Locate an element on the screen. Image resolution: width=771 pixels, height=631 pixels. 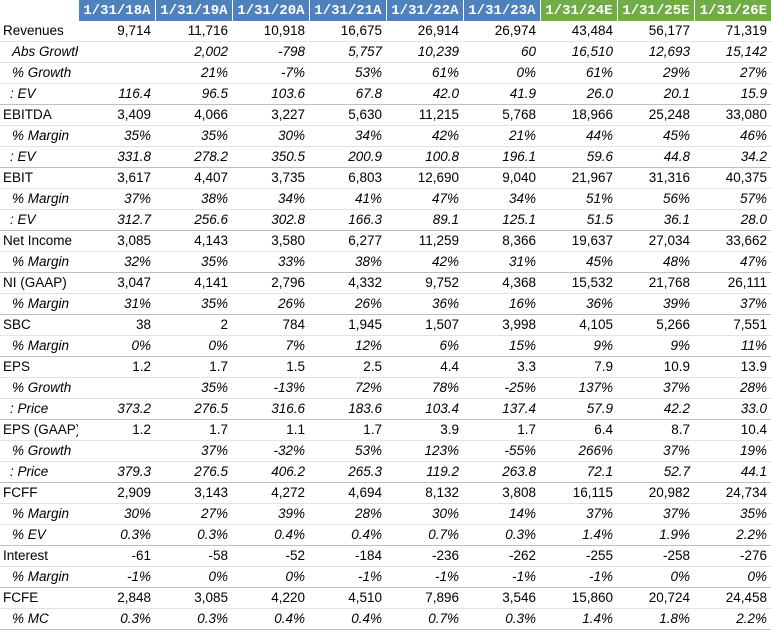
table-cell: -52 is located at coordinates (295, 555).